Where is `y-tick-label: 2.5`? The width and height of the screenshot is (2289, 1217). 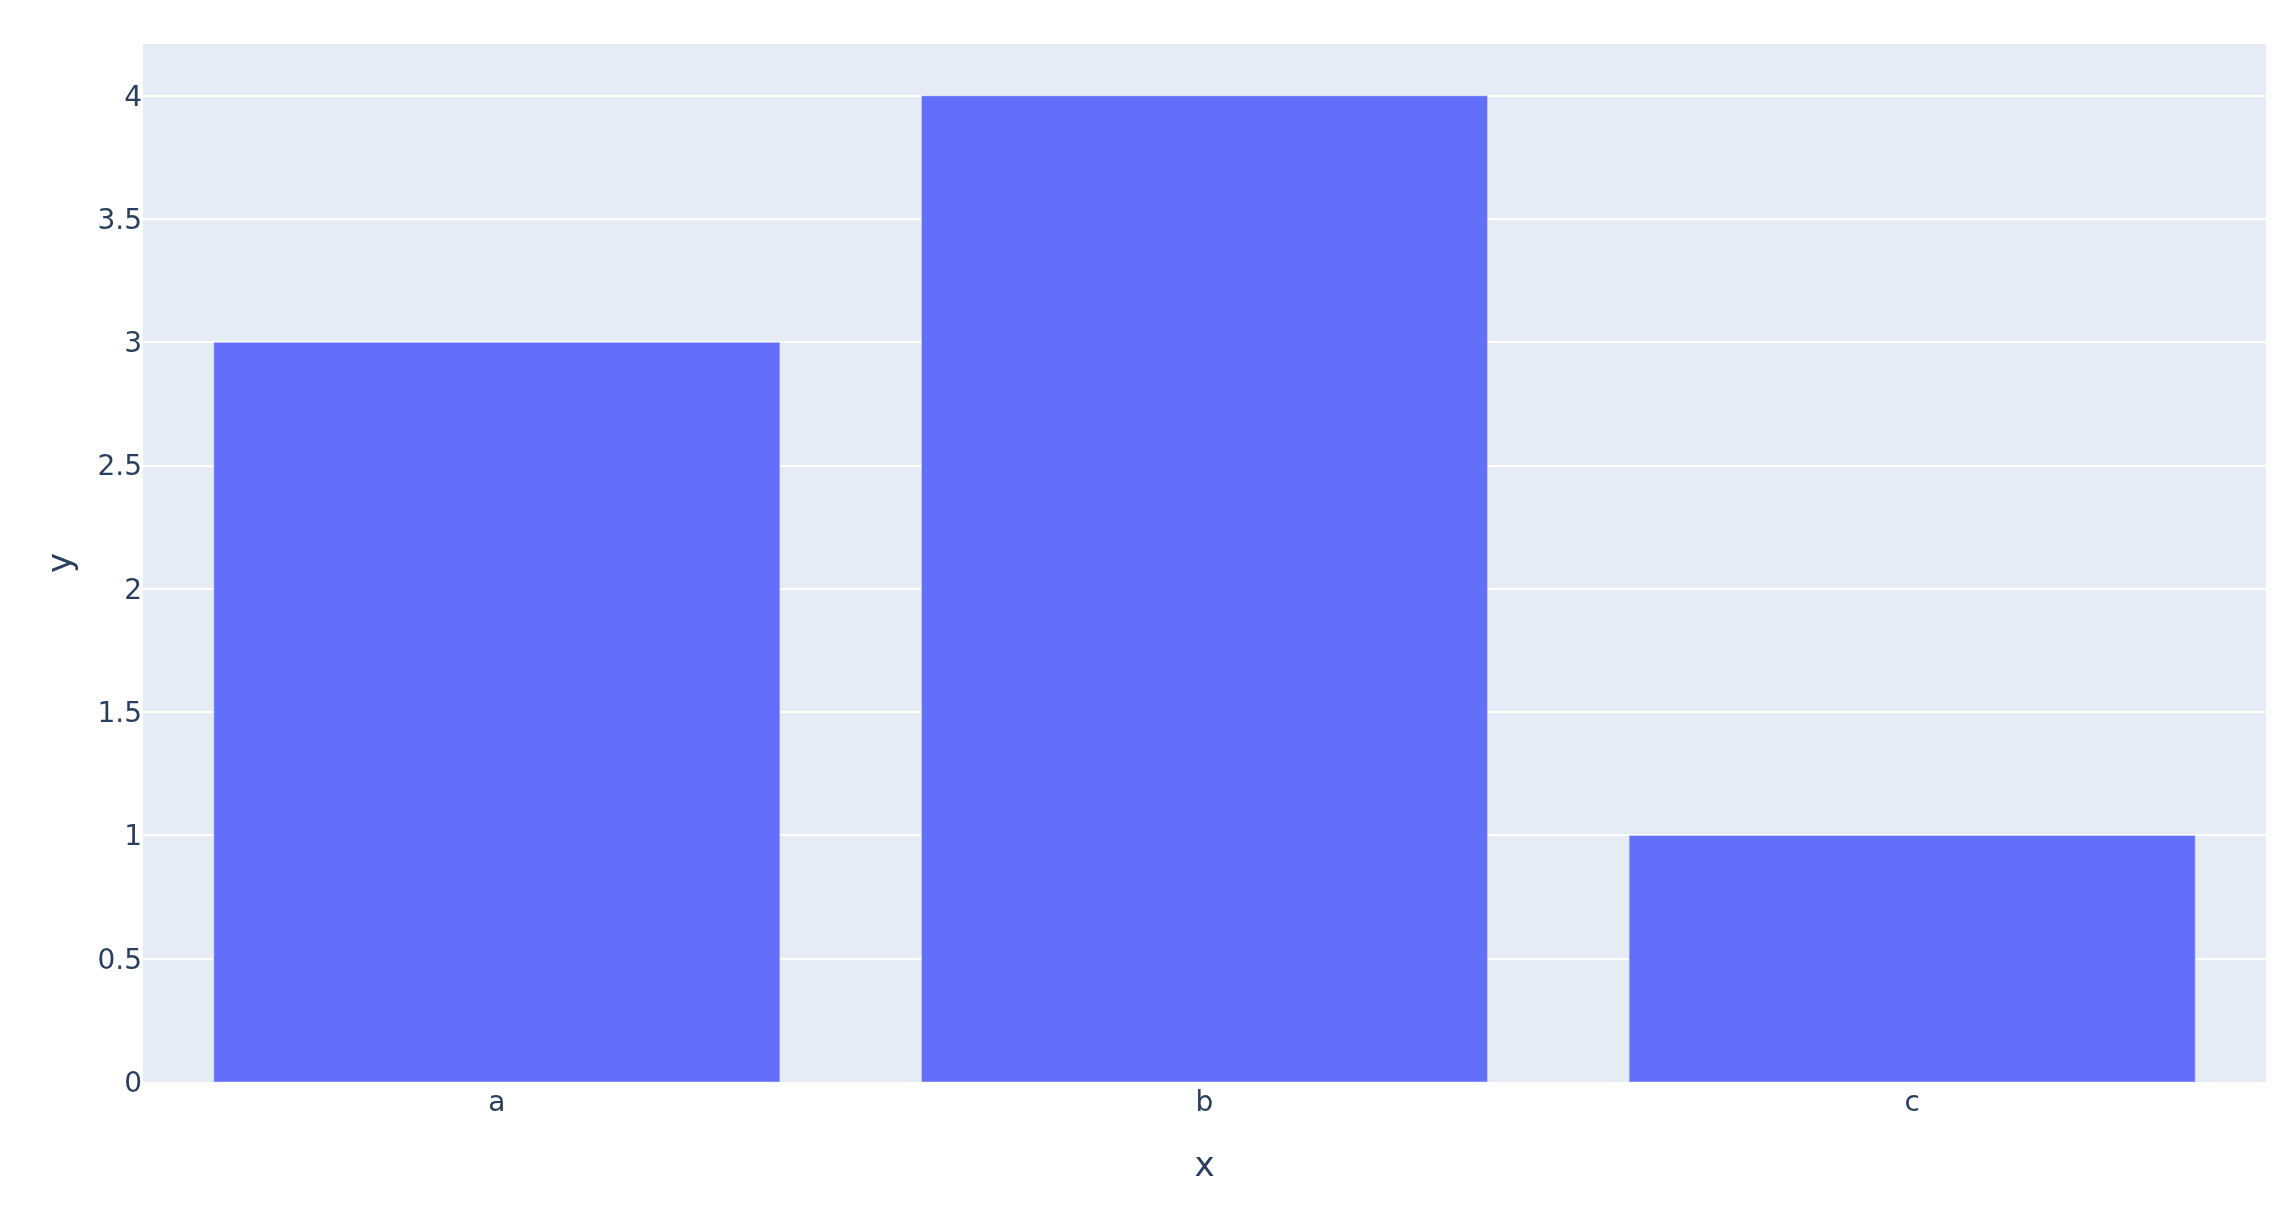 y-tick-label: 2.5 is located at coordinates (119, 466).